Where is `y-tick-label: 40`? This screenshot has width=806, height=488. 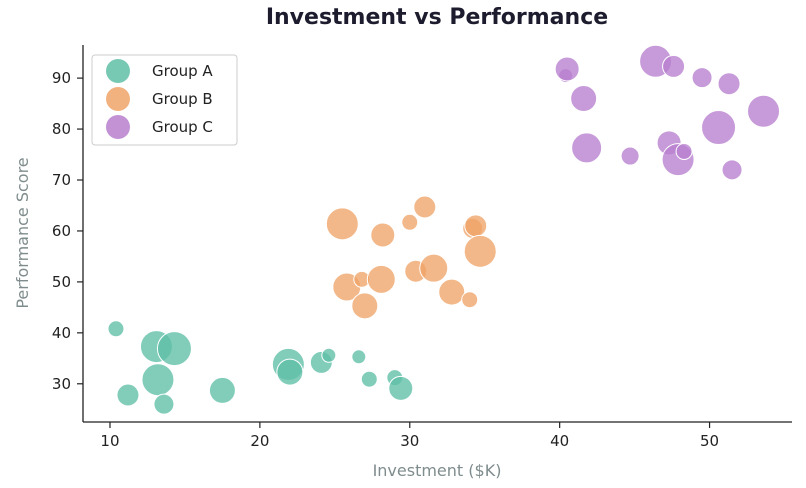 y-tick-label: 40 is located at coordinates (61, 333).